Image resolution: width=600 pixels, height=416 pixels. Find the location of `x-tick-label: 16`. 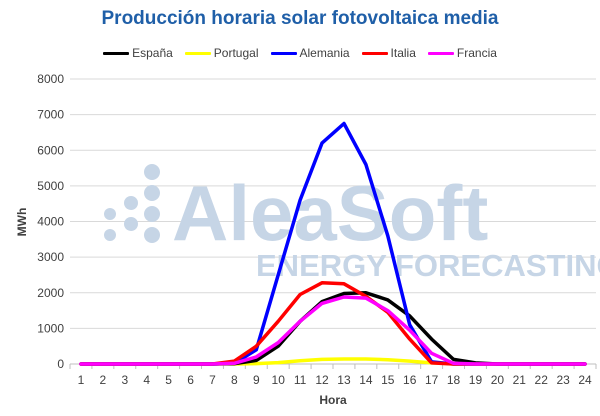

x-tick-label: 16 is located at coordinates (410, 380).